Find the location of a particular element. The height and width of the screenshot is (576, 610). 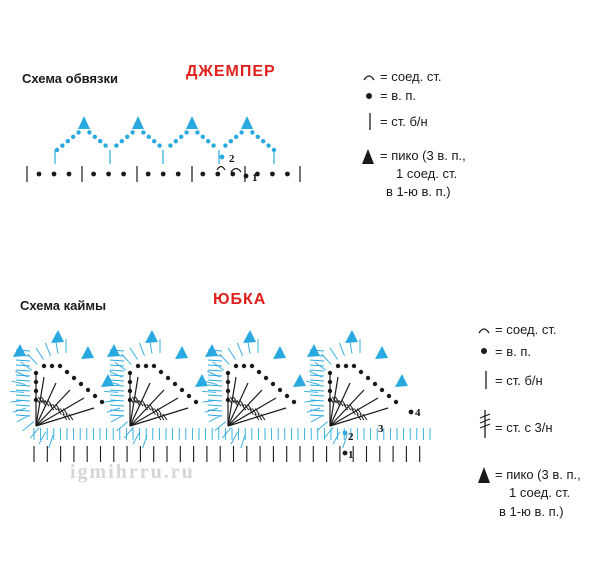

skirt-title: ЮБКА is located at coordinates (239, 299).